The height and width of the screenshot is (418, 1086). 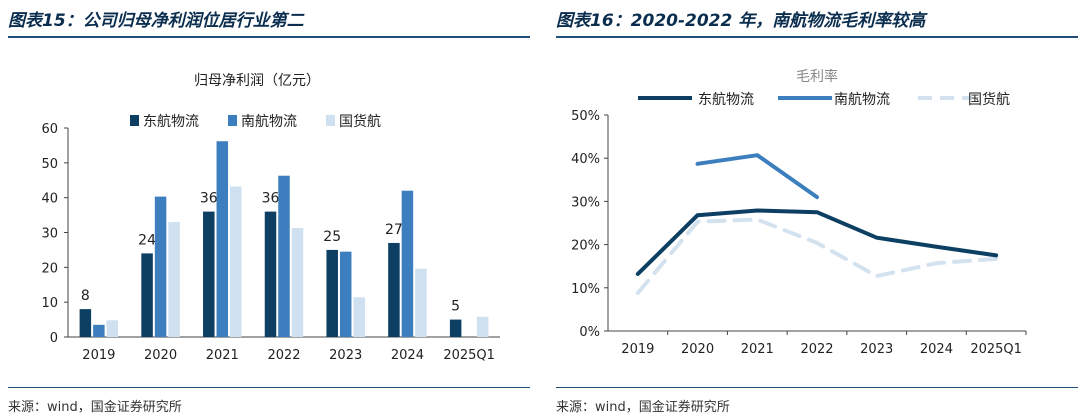 I want to click on bar-y-tick-label-4: 40, so click(x=49, y=199).